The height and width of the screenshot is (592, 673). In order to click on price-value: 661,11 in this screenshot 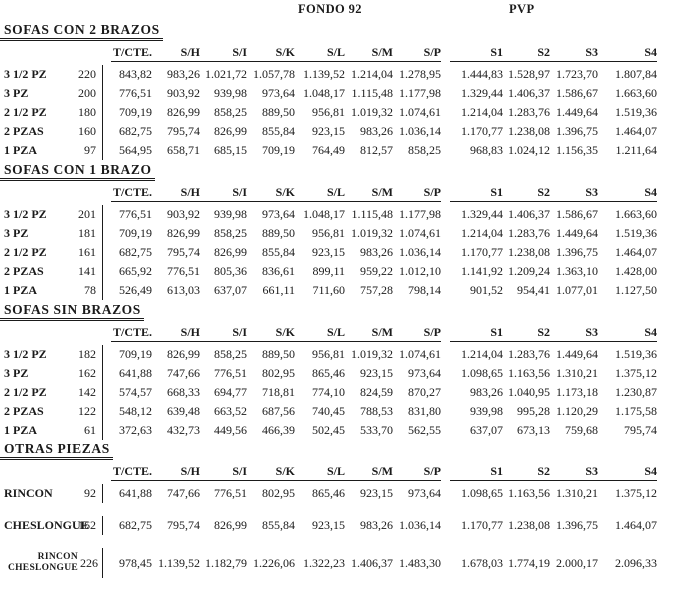, I will do `click(278, 290)`.